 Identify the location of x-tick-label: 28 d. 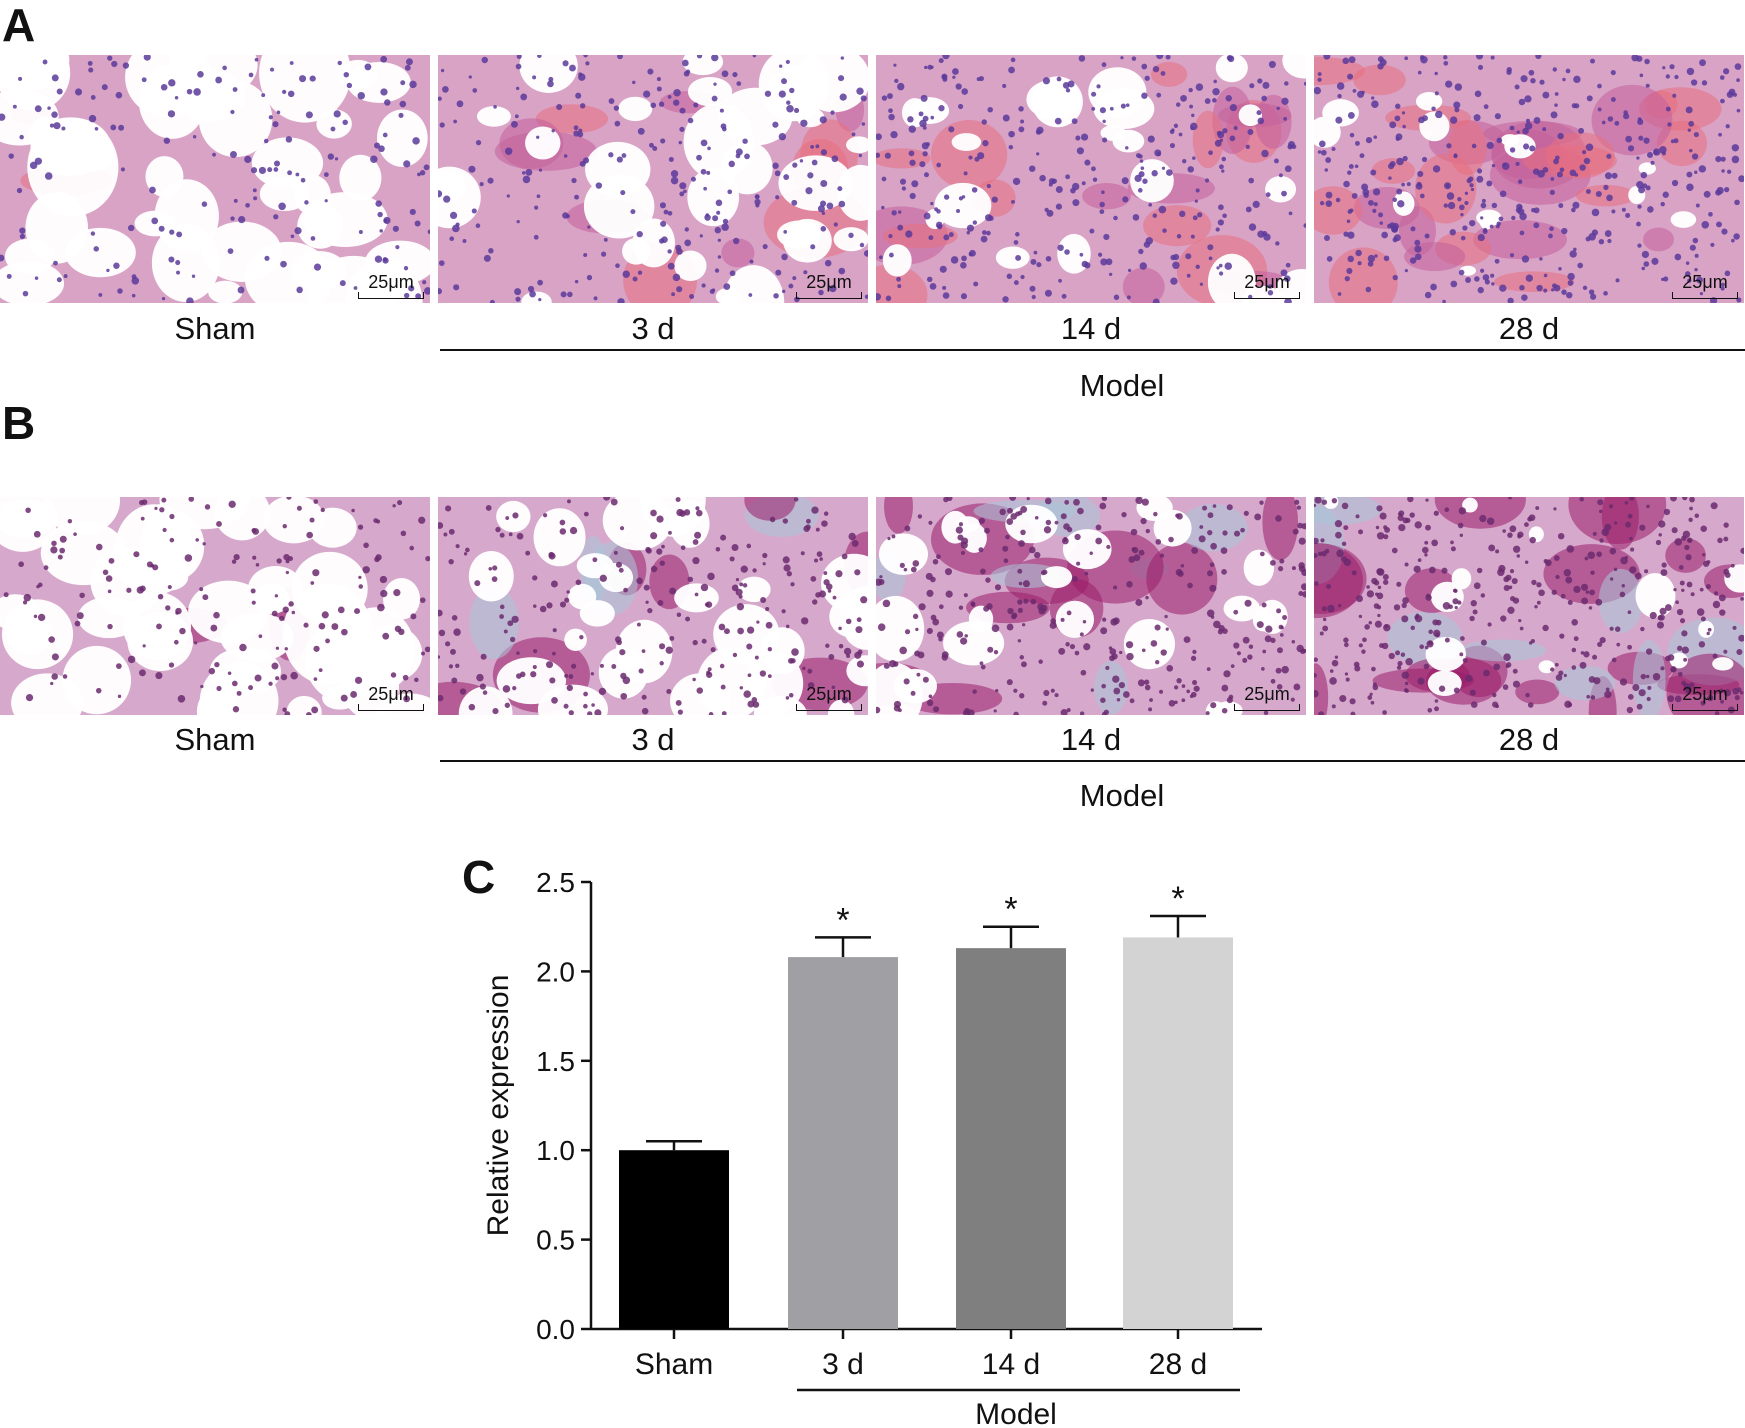
(1178, 1364).